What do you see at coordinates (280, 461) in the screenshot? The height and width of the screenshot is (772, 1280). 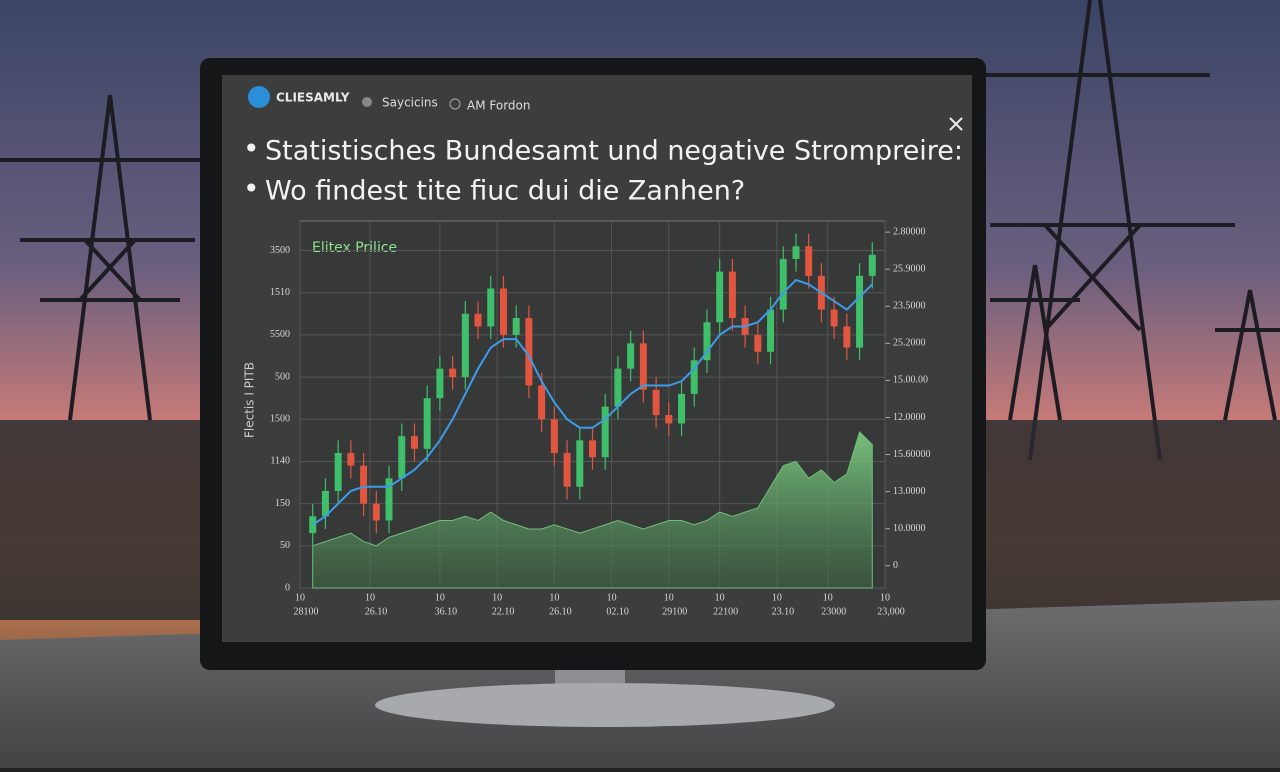 I see `y-tick-label: 1140` at bounding box center [280, 461].